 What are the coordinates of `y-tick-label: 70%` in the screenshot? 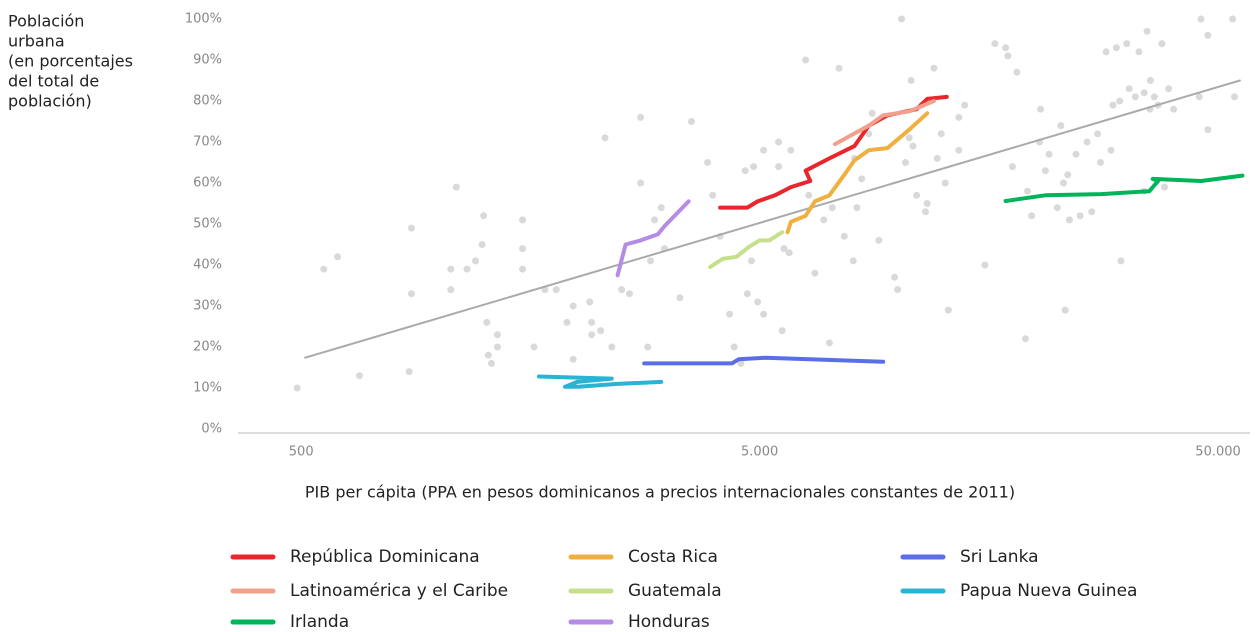 It's located at (207, 142).